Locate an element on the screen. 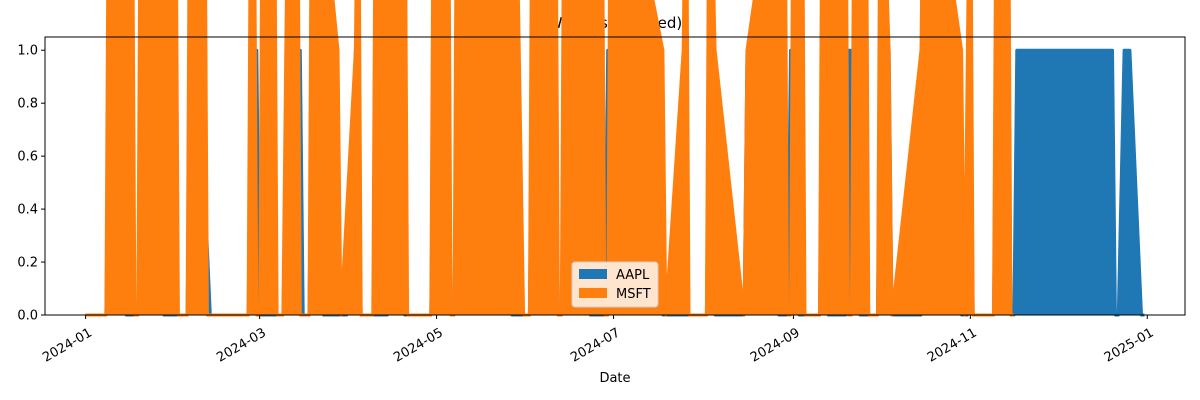  x-axis-label: Date is located at coordinates (614, 378).